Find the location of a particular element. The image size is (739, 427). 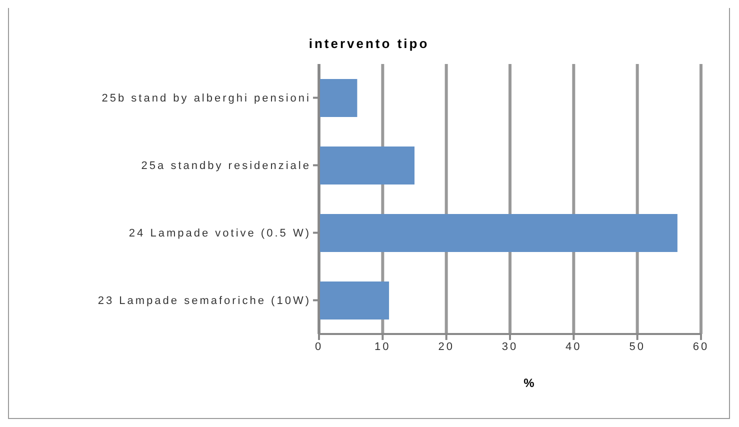

x-tick-label: 0 is located at coordinates (319, 346).